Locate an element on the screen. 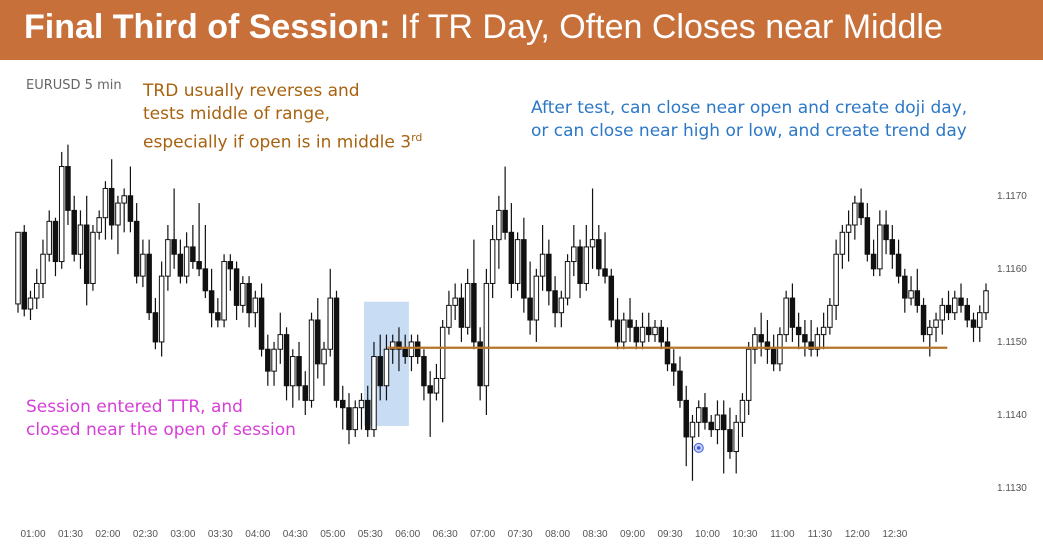 The height and width of the screenshot is (556, 1043). x-tick-label: 06:00 is located at coordinates (407, 534).